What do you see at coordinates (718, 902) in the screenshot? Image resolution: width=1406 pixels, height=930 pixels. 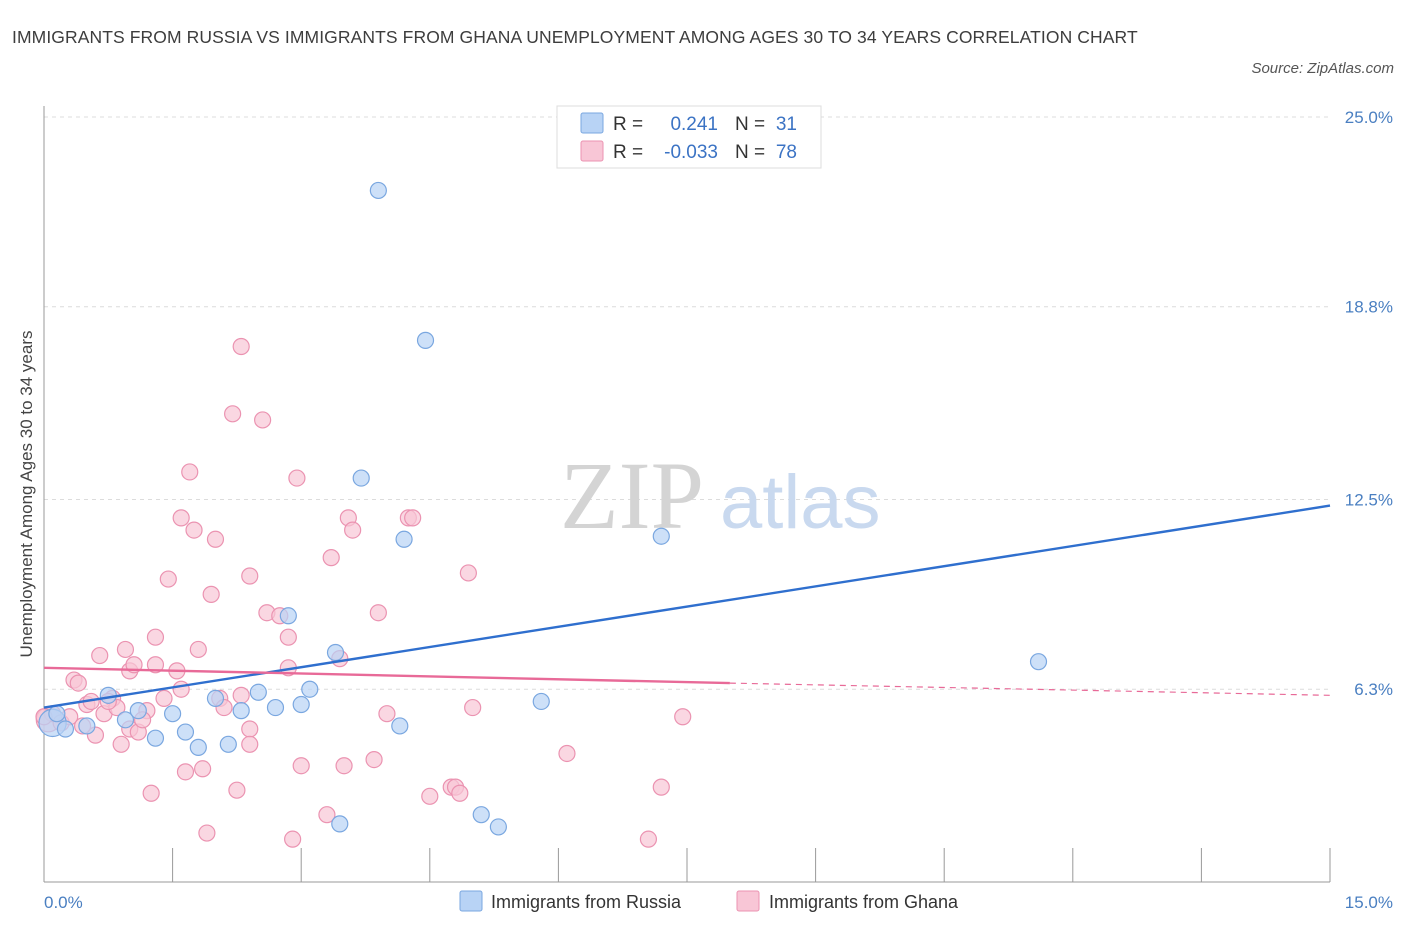 I see `x-tick-labels: 0.0% 15.0%` at bounding box center [718, 902].